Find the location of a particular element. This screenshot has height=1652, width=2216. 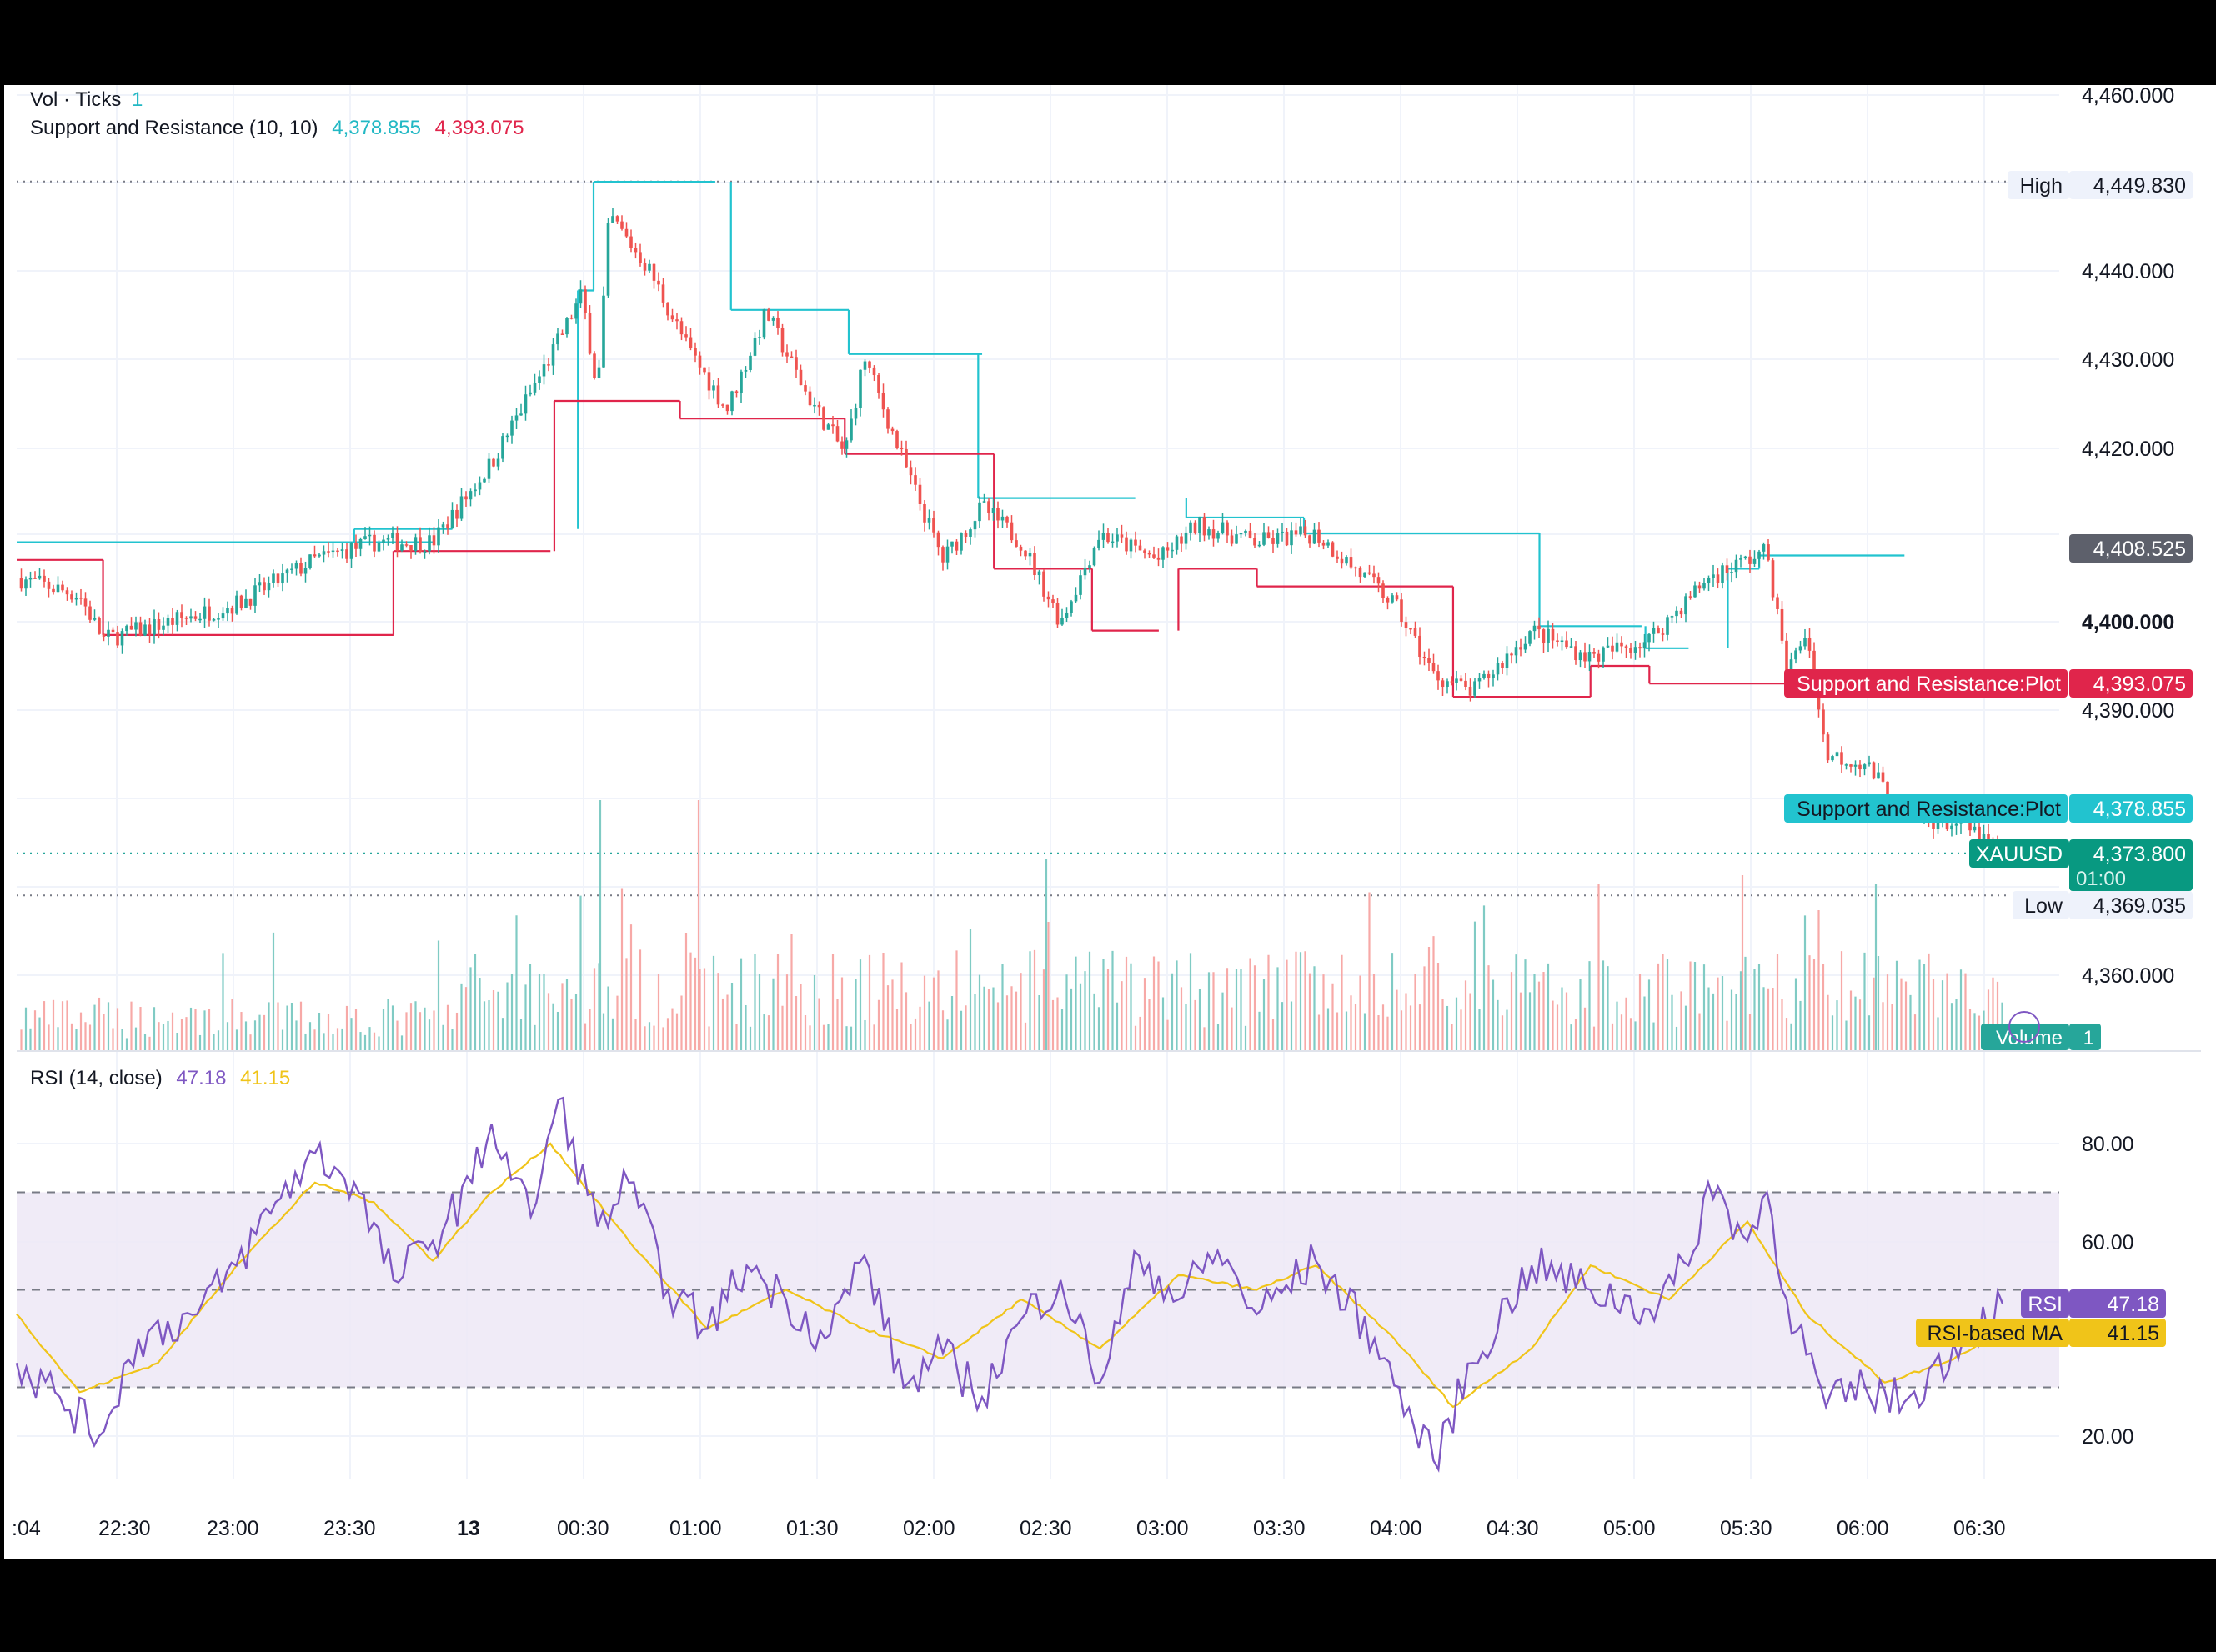

legend-rsi-title: RSI (14, close) is located at coordinates (96, 1078).